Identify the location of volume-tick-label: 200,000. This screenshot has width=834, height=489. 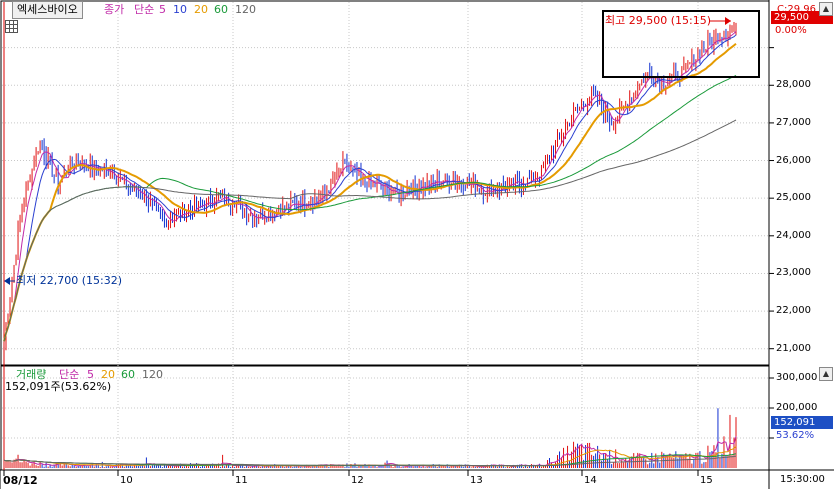
(797, 407).